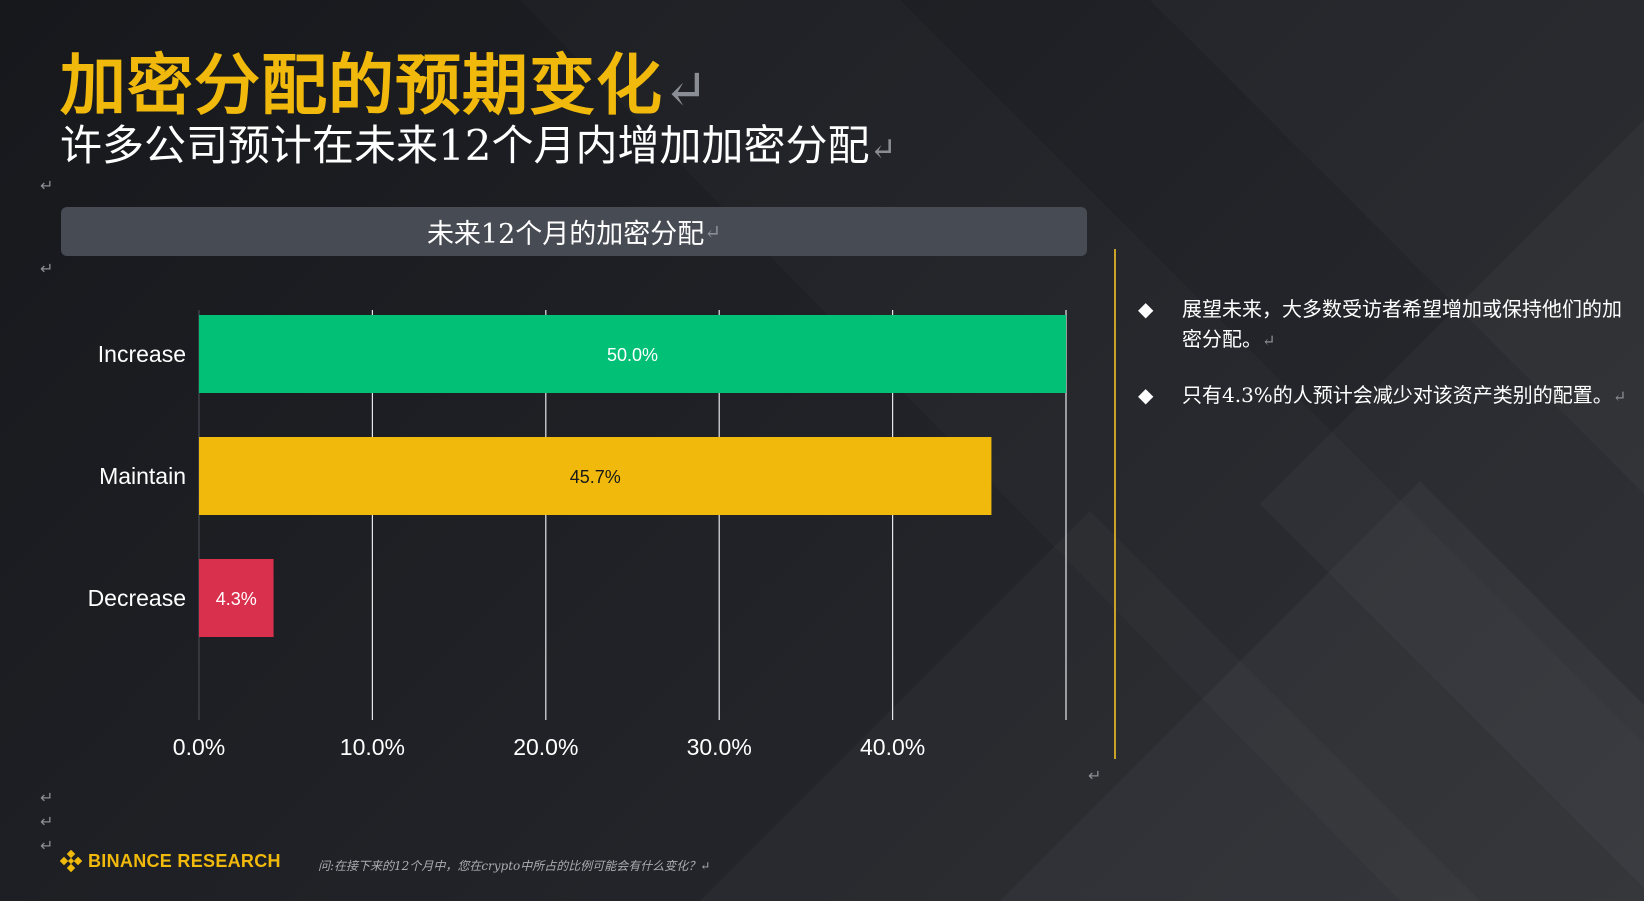 Image resolution: width=1644 pixels, height=901 pixels. I want to click on bar-maintain, so click(595, 476).